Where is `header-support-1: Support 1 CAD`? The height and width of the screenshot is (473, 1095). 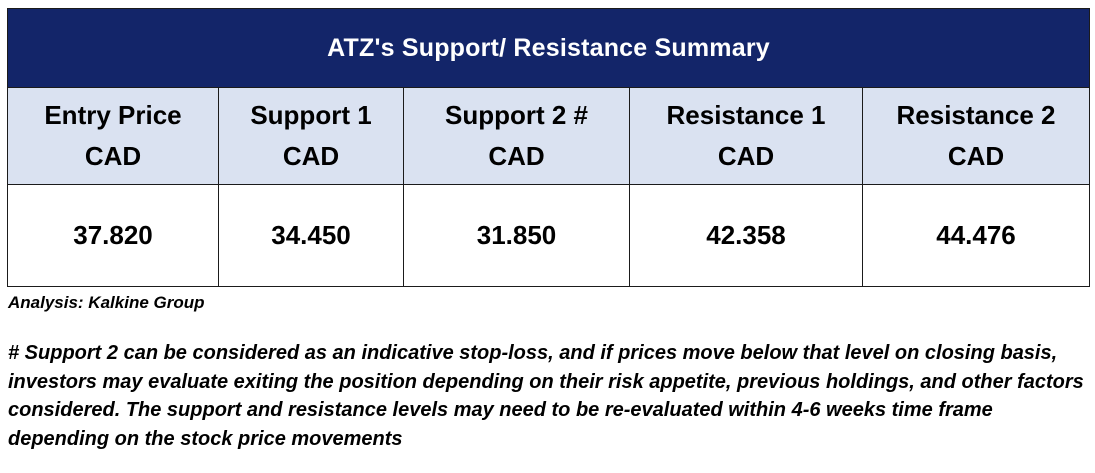 header-support-1: Support 1 CAD is located at coordinates (311, 136).